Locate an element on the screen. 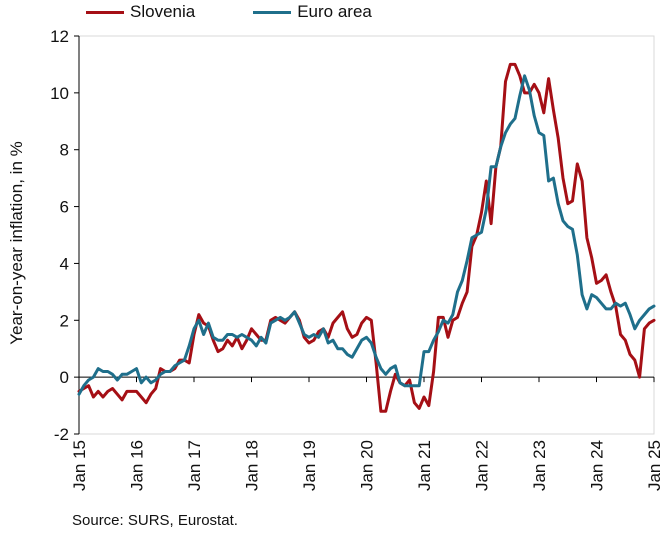 The height and width of the screenshot is (536, 669). y-tick-label: 2 is located at coordinates (64, 320).